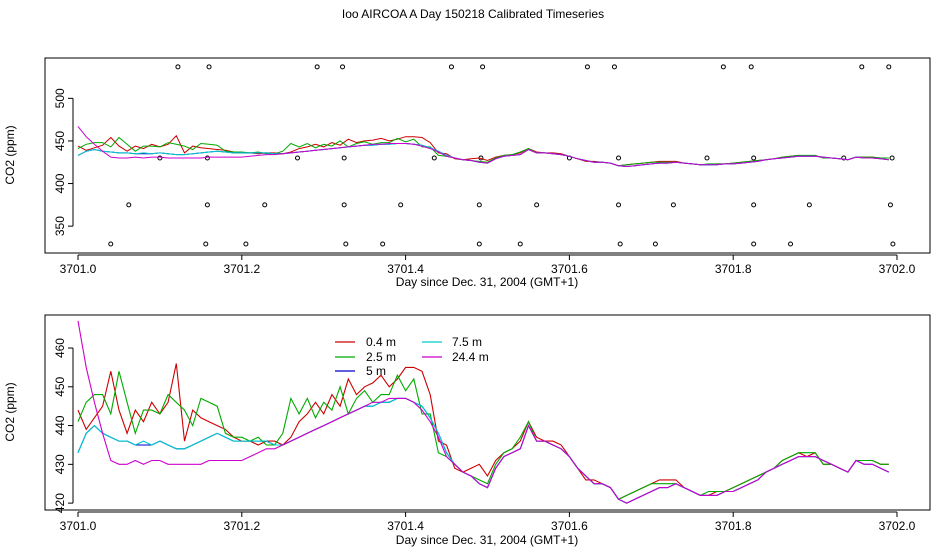 This screenshot has width=950, height=550. Describe the element at coordinates (241, 269) in the screenshot. I see `top-x-tick-label: 3701.2` at that location.